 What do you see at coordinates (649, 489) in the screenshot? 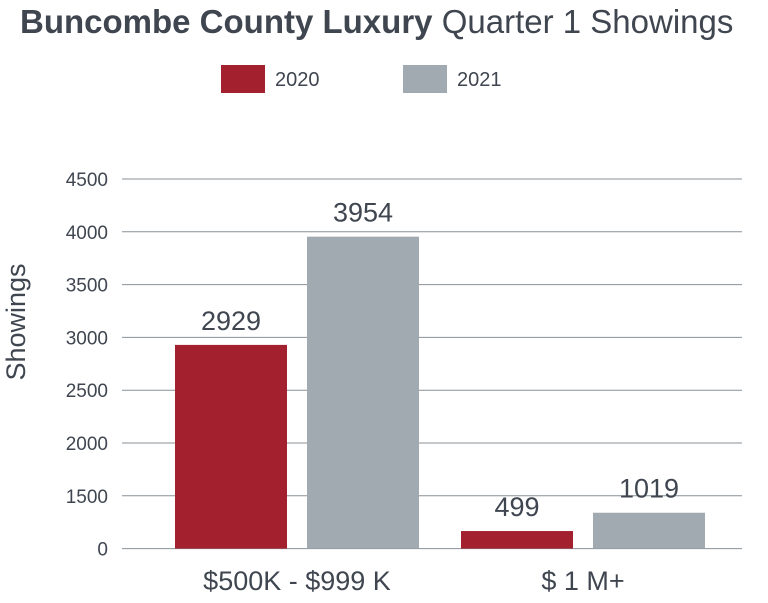
I see `data-label: 1019` at bounding box center [649, 489].